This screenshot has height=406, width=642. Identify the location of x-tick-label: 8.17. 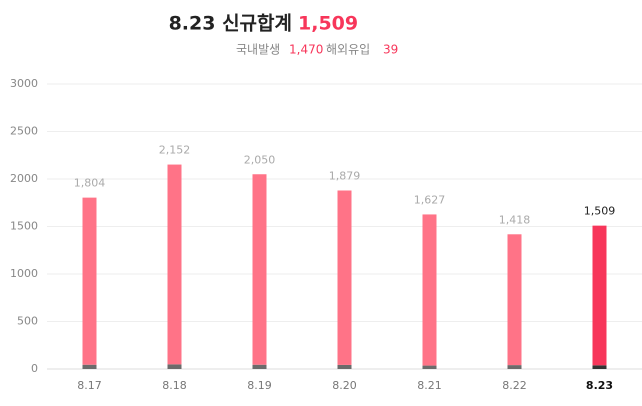
(89, 385).